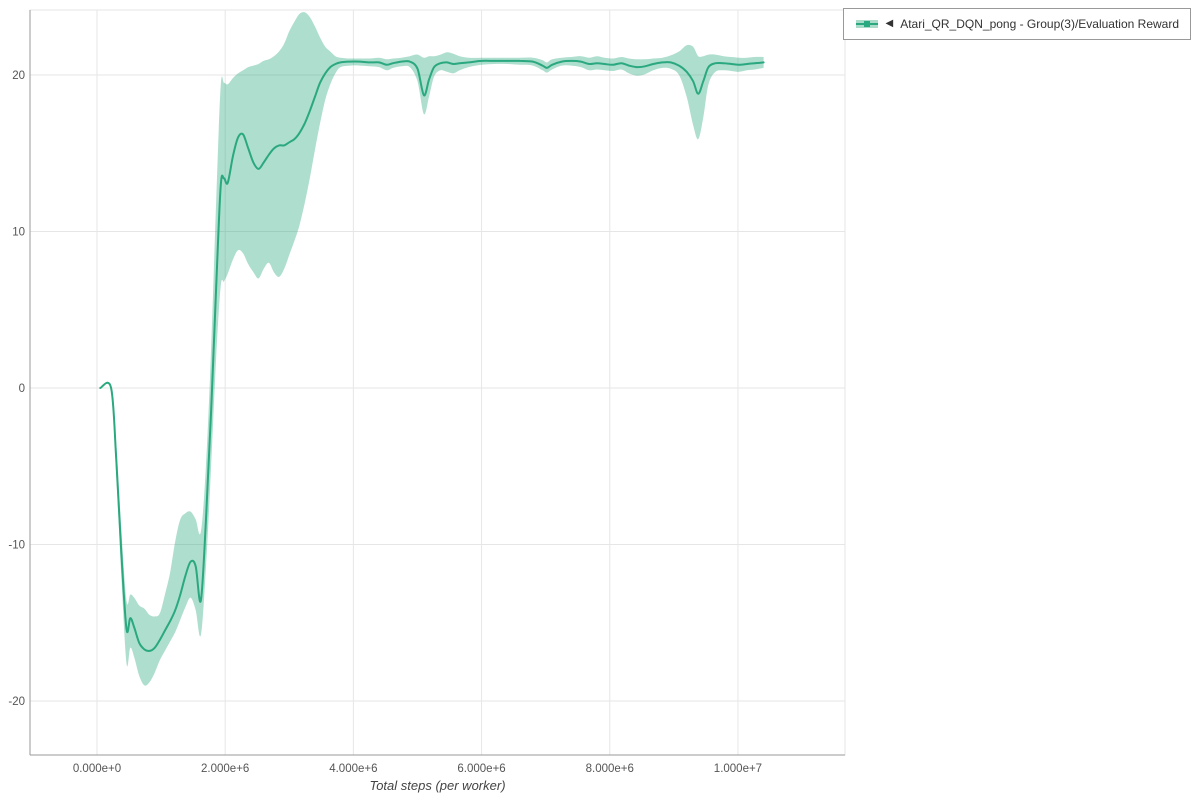  What do you see at coordinates (353, 769) in the screenshot?
I see `x-tick-label: 4.000e+6` at bounding box center [353, 769].